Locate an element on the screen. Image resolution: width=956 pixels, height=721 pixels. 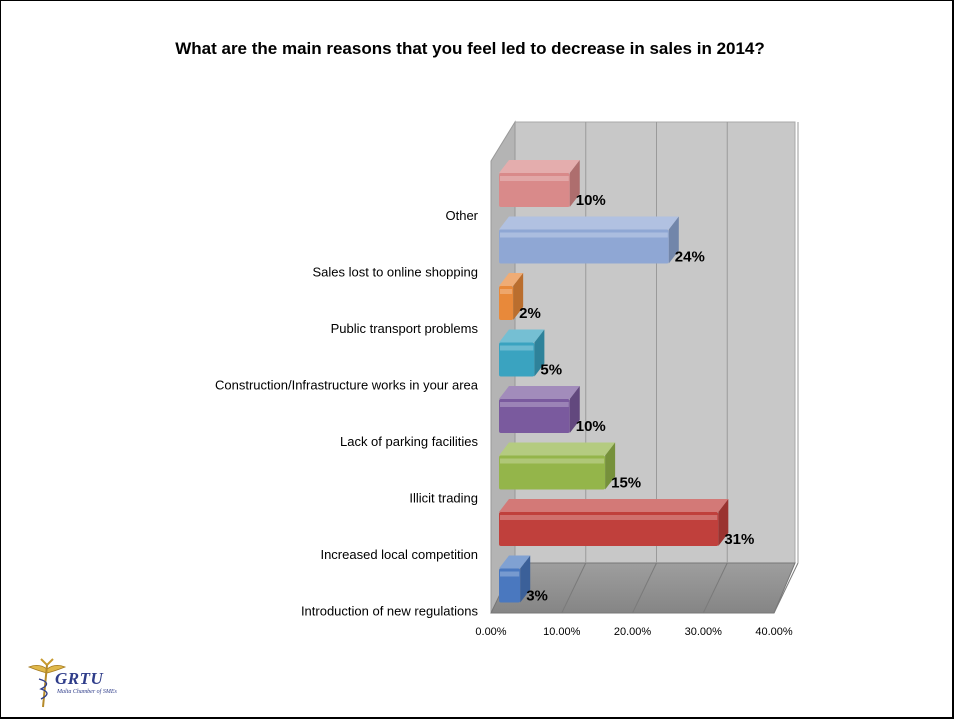
x-tick-label: 30.00% is located at coordinates (704, 632).